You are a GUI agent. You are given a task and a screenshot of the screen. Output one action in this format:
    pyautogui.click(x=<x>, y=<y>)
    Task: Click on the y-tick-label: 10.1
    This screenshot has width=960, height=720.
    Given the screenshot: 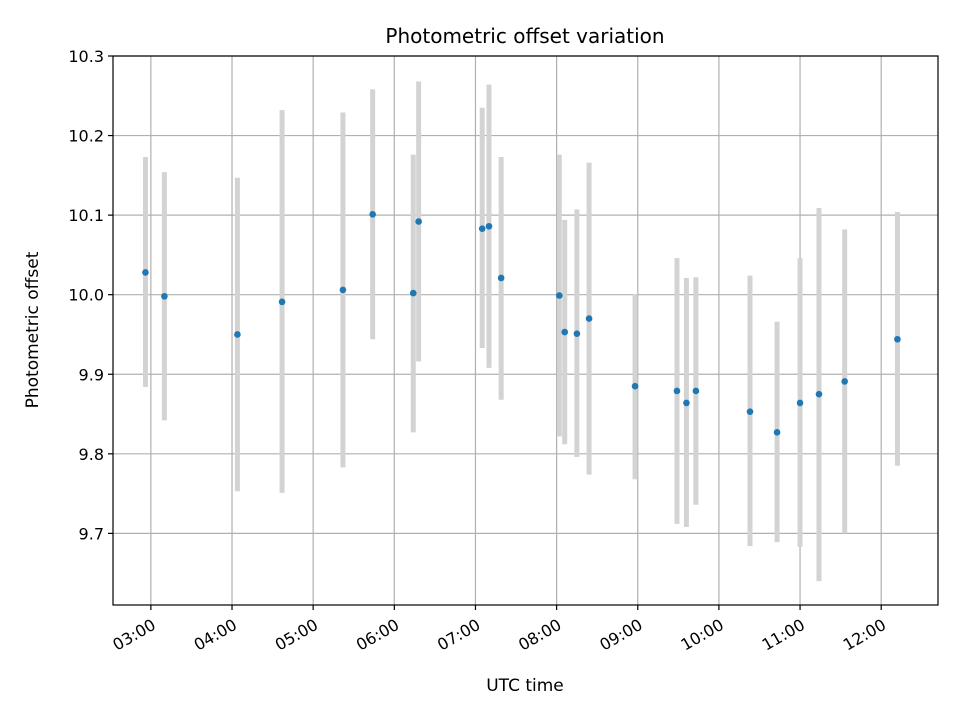 What is the action you would take?
    pyautogui.click(x=86, y=215)
    